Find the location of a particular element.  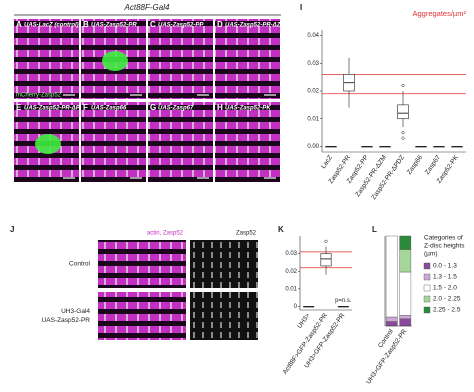

x-tick-label: Zasp52-PR-ΔPDZ is located at coordinates (388, 177).